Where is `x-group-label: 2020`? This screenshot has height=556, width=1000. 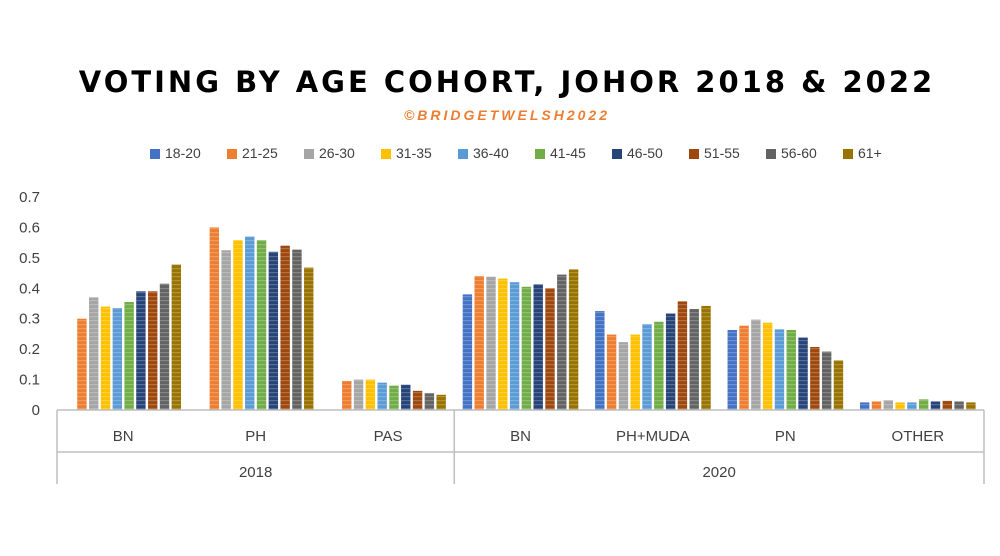 x-group-label: 2020 is located at coordinates (718, 472).